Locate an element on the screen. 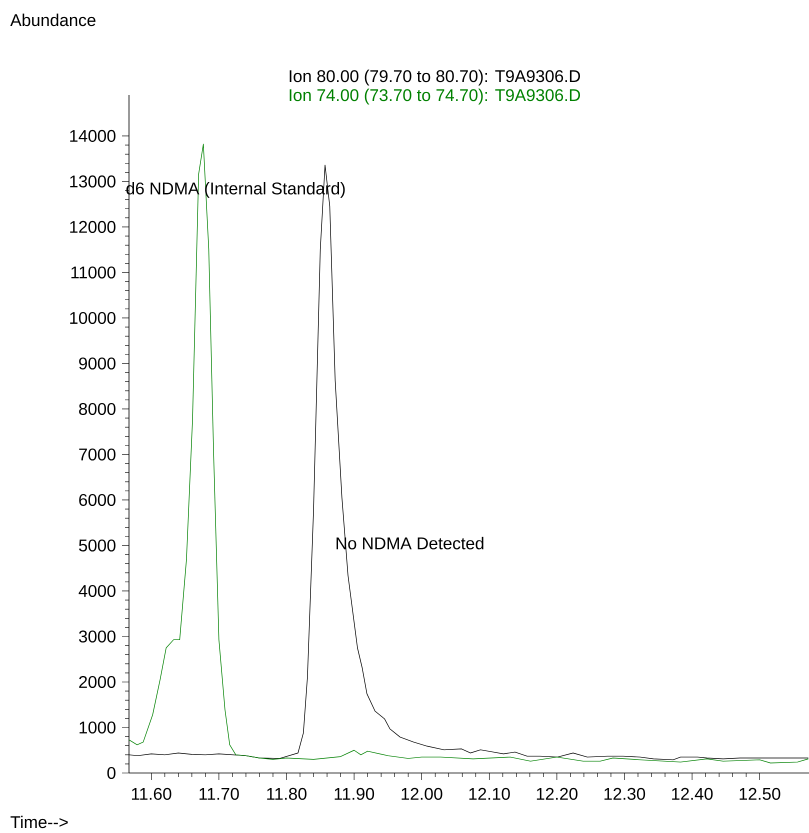 This screenshot has height=833, width=809. y-tick-label: 13000 is located at coordinates (93, 181).